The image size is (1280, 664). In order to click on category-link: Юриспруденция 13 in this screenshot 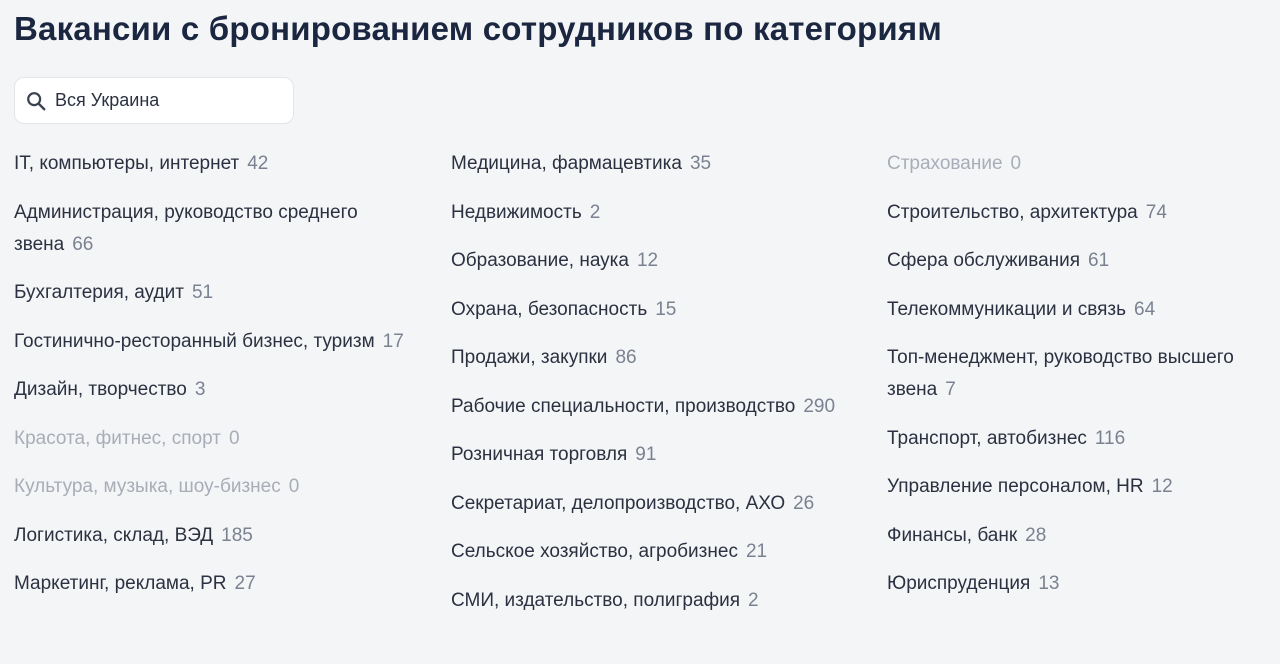, I will do `click(1083, 584)`.